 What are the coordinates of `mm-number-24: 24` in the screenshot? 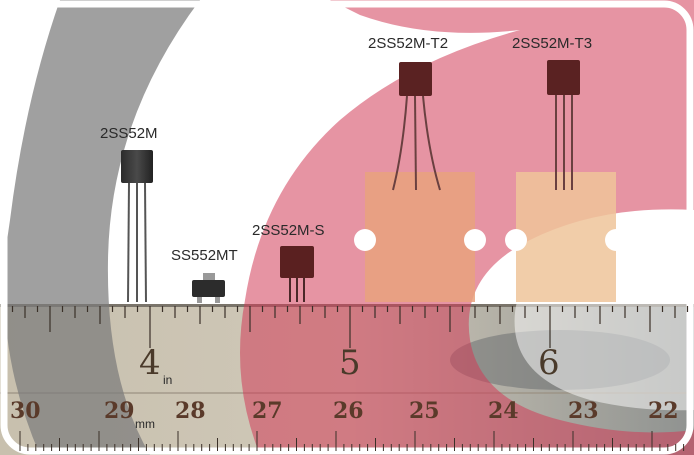 It's located at (503, 411).